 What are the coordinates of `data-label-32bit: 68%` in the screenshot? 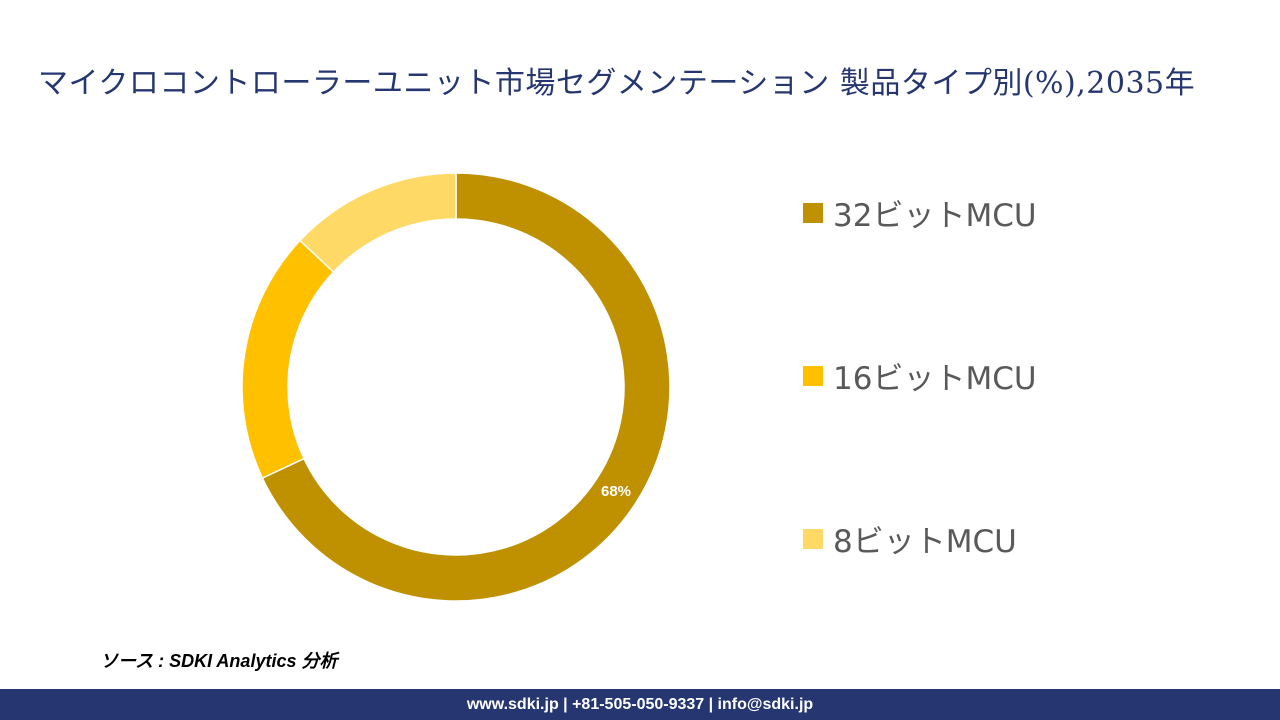 It's located at (616, 491).